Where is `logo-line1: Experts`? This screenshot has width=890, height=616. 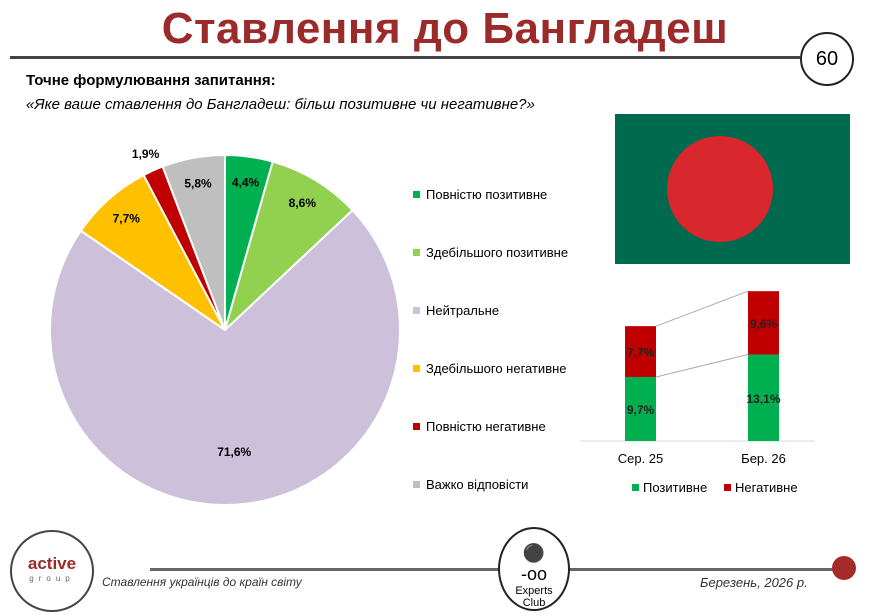
logo-line1: Experts is located at coordinates (534, 591).